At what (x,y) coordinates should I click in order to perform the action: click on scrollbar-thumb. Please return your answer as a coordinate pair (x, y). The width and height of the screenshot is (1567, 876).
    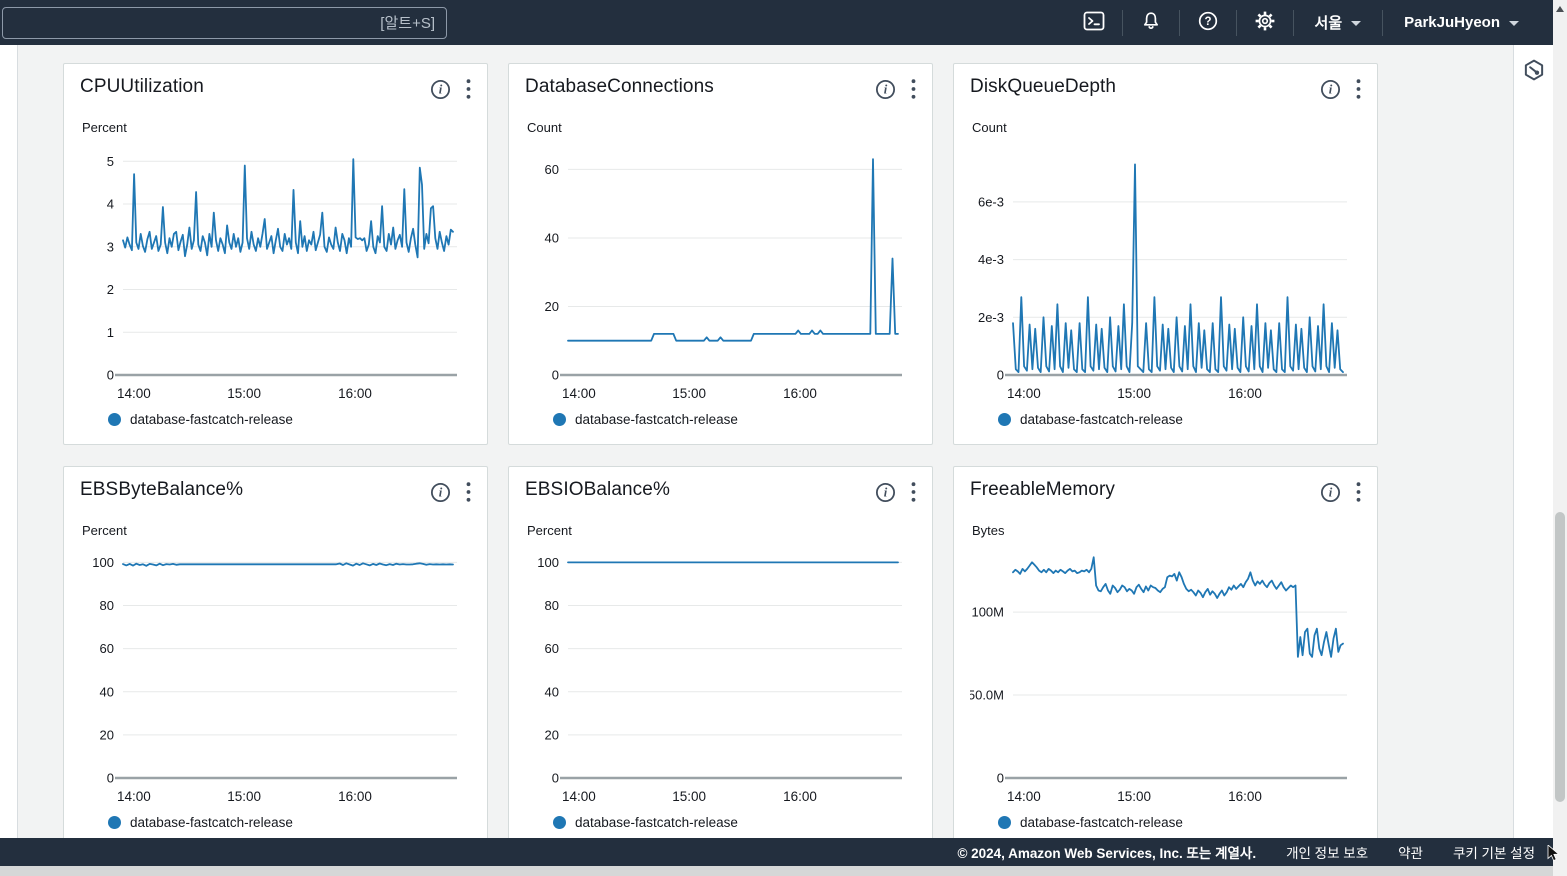
    Looking at the image, I should click on (1560, 657).